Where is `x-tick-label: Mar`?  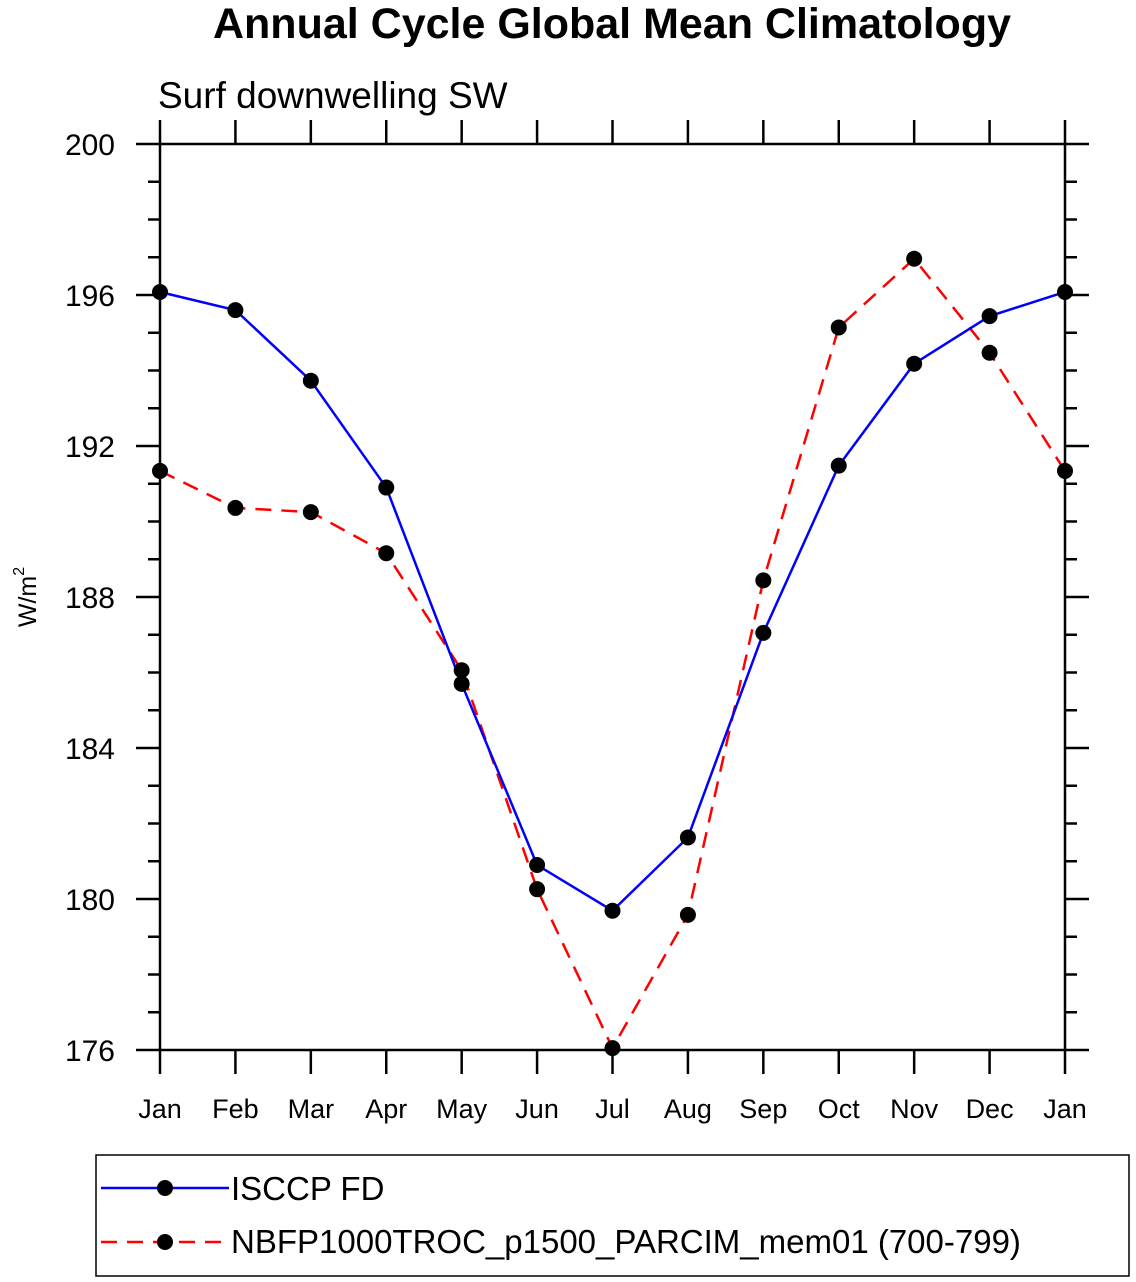
x-tick-label: Mar is located at coordinates (311, 1109).